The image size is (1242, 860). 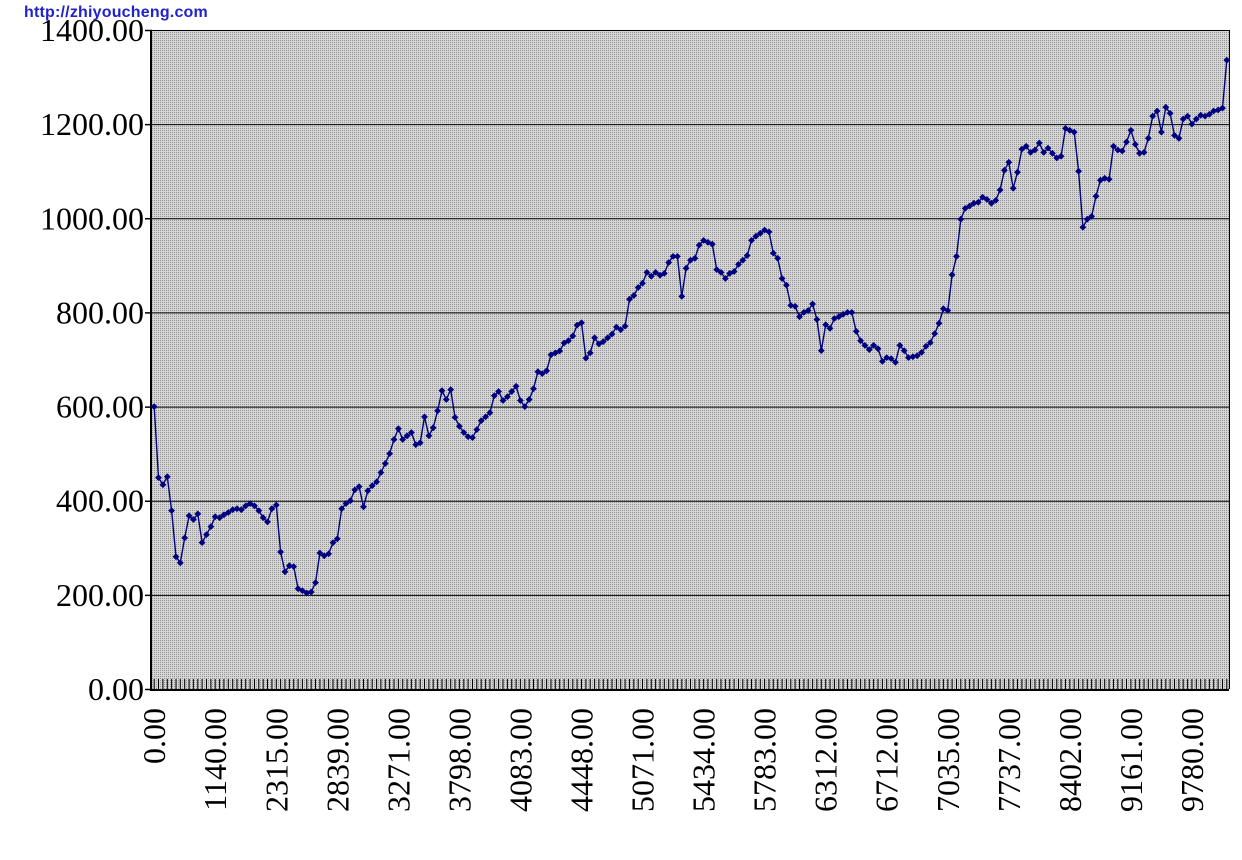 What do you see at coordinates (92, 124) in the screenshot?
I see `y-tick-label: 1200.00` at bounding box center [92, 124].